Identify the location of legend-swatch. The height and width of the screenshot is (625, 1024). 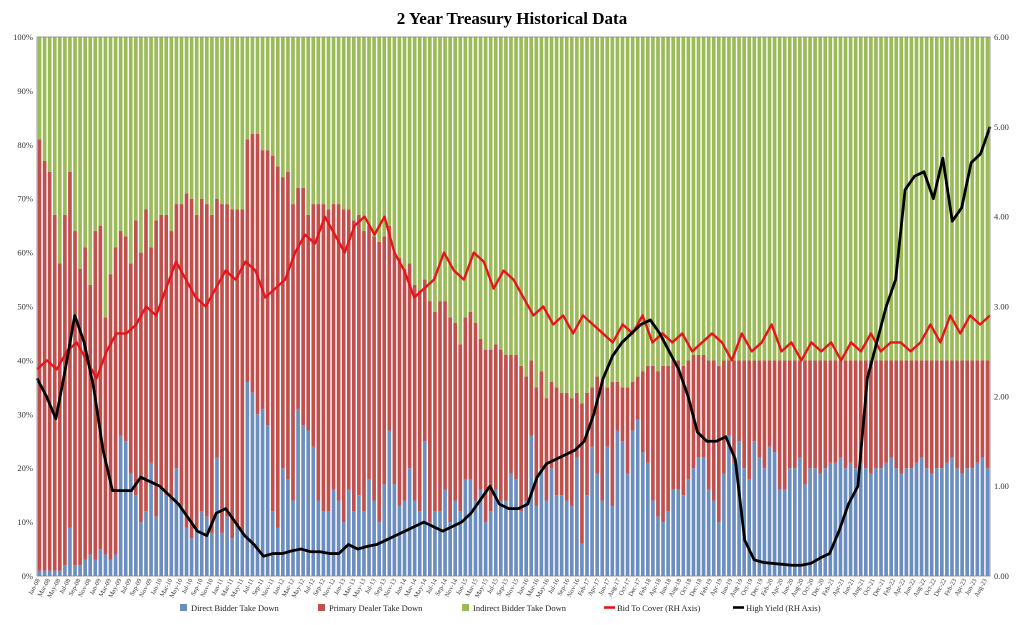
(321, 607).